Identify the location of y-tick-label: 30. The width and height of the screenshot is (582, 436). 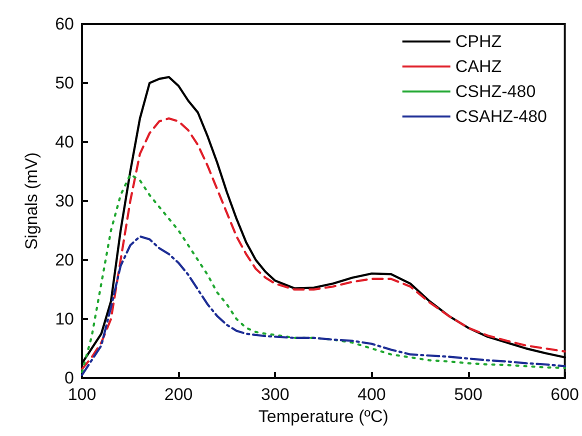
(64, 201).